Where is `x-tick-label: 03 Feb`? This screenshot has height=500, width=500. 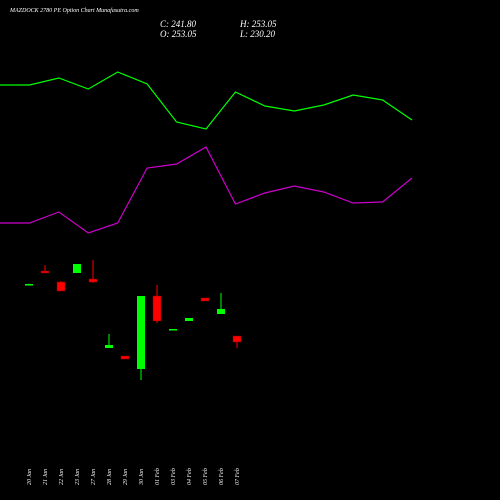 x-tick-label: 03 Feb is located at coordinates (174, 476).